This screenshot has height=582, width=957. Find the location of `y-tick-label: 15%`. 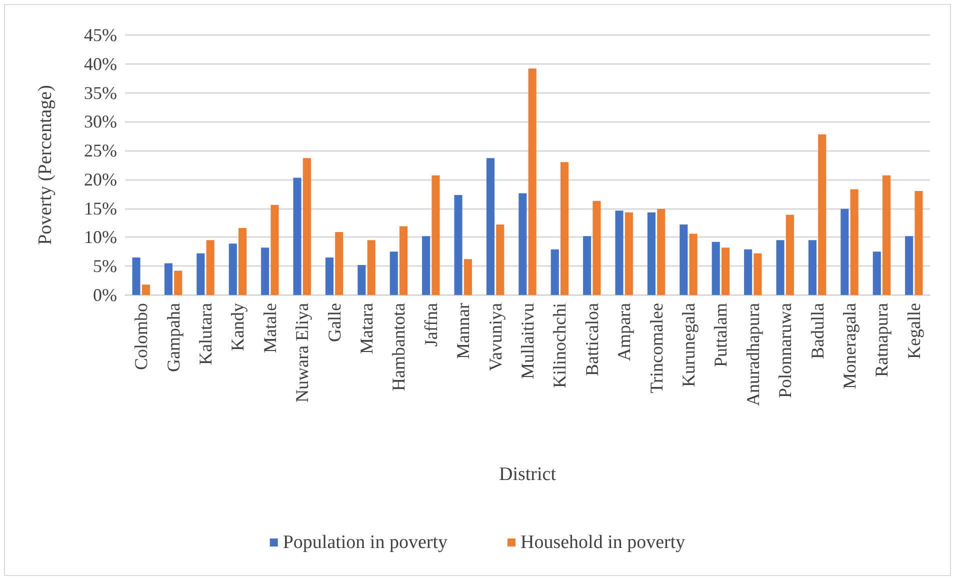

y-tick-label: 15% is located at coordinates (100, 208).